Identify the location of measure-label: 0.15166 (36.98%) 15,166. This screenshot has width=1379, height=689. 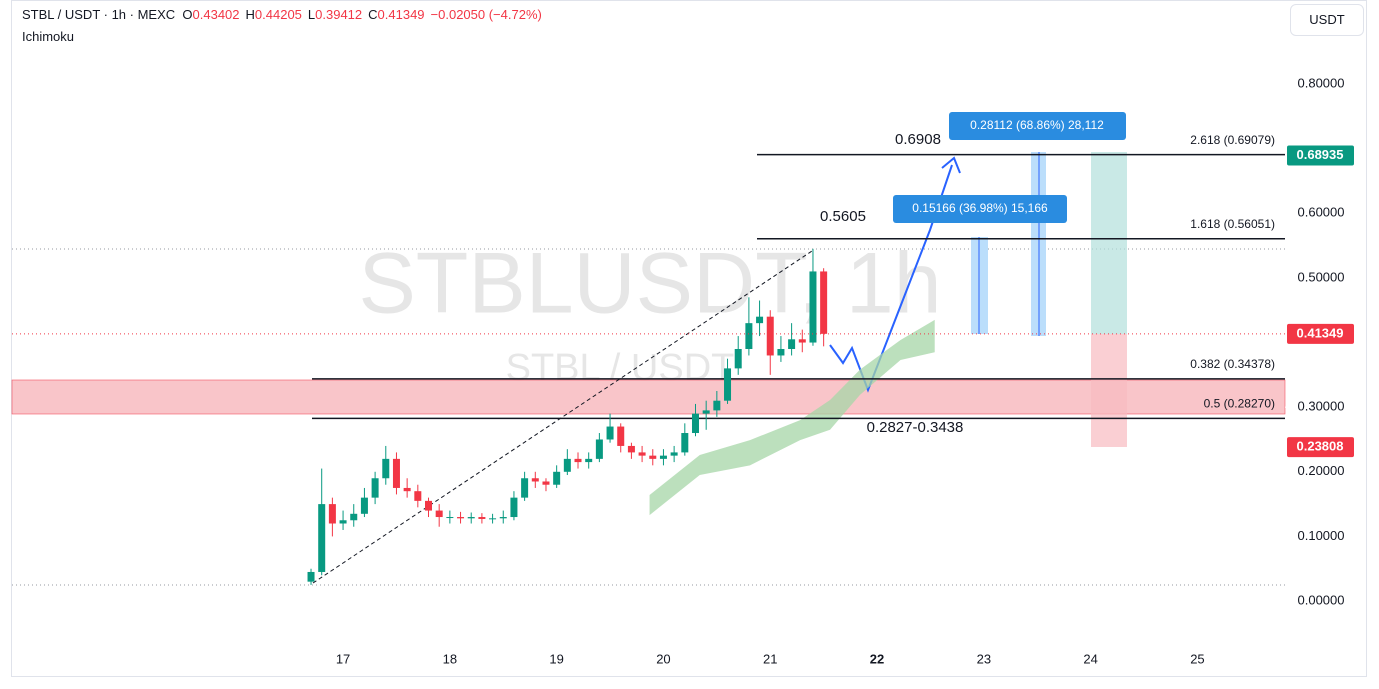
(980, 208).